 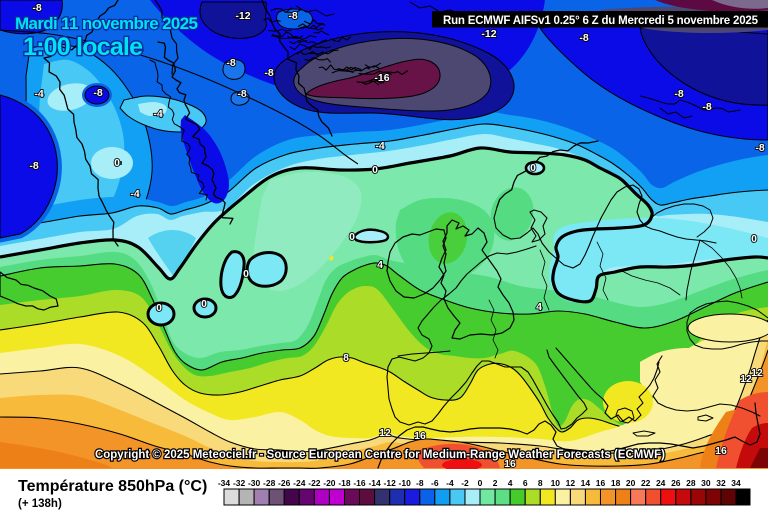 I want to click on svg-text: -30, so click(x=254, y=483).